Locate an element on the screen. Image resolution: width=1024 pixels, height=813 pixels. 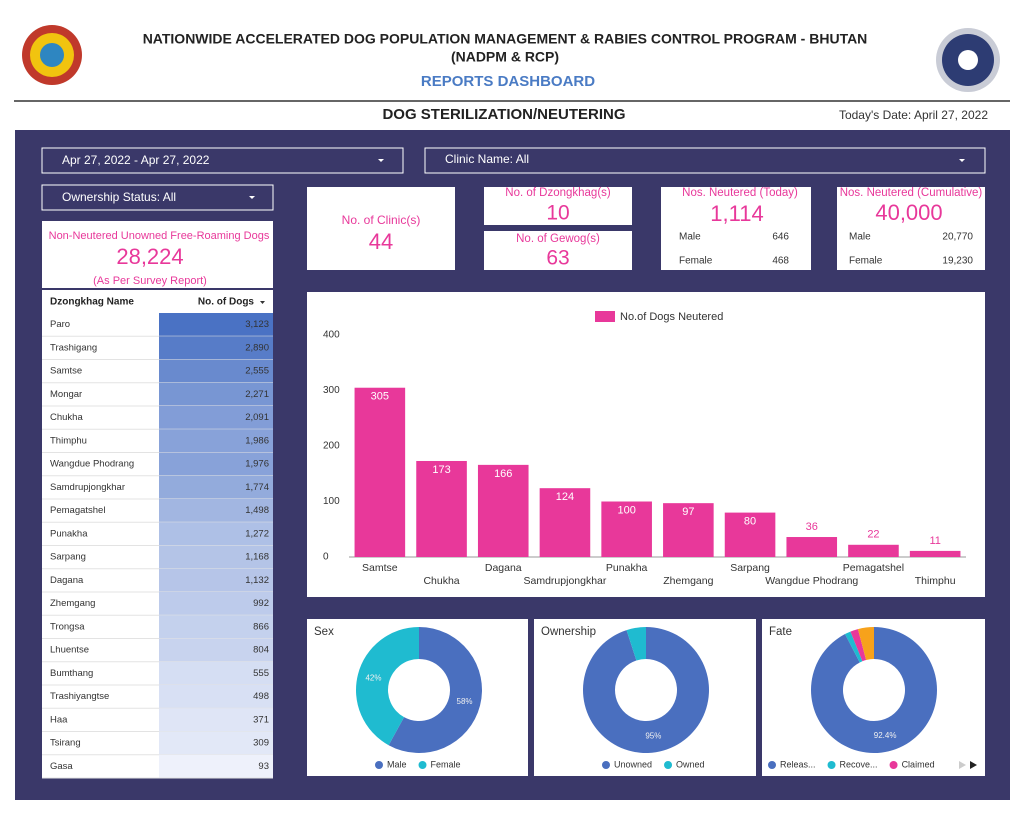
kpi-sub-label: Male is located at coordinates (690, 237).